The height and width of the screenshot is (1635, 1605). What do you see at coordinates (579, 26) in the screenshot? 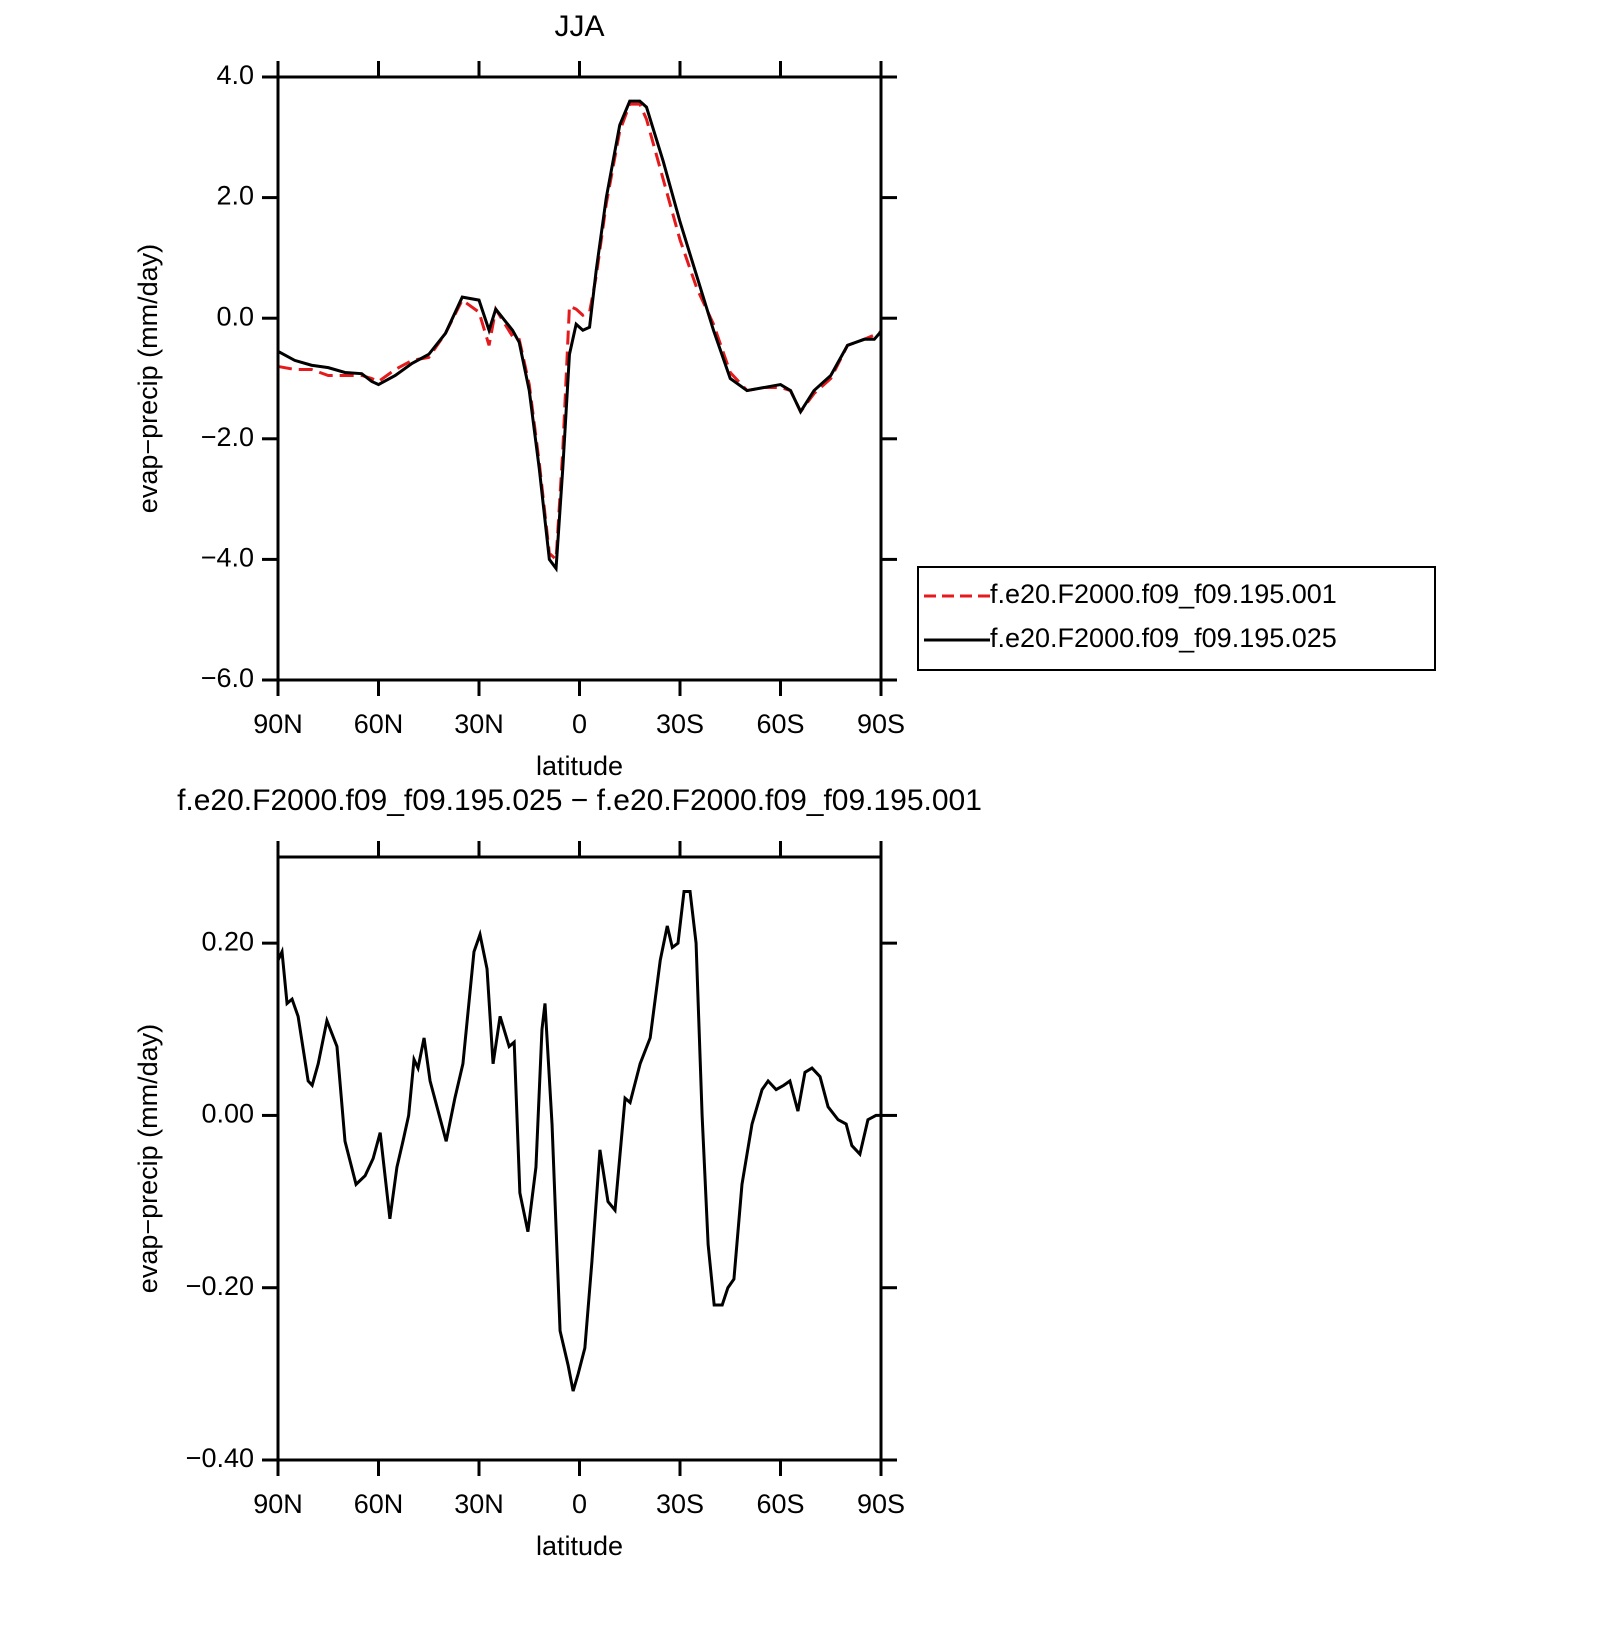
I see `chart-title: JJA` at bounding box center [579, 26].